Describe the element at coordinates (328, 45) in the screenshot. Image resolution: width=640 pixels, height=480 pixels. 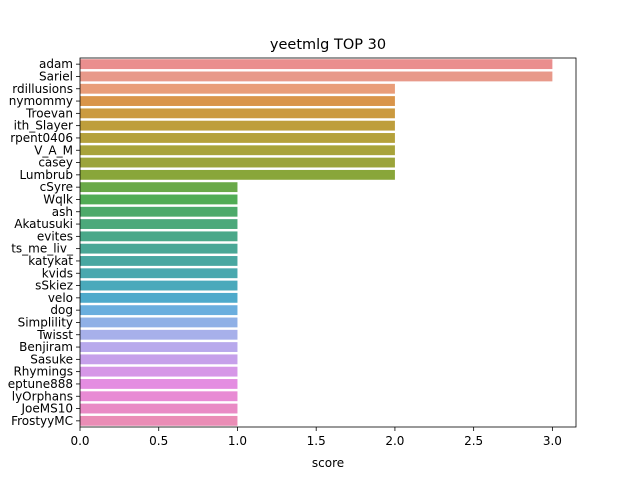
I see `chart-title: yeetmlg TOP 30` at that location.